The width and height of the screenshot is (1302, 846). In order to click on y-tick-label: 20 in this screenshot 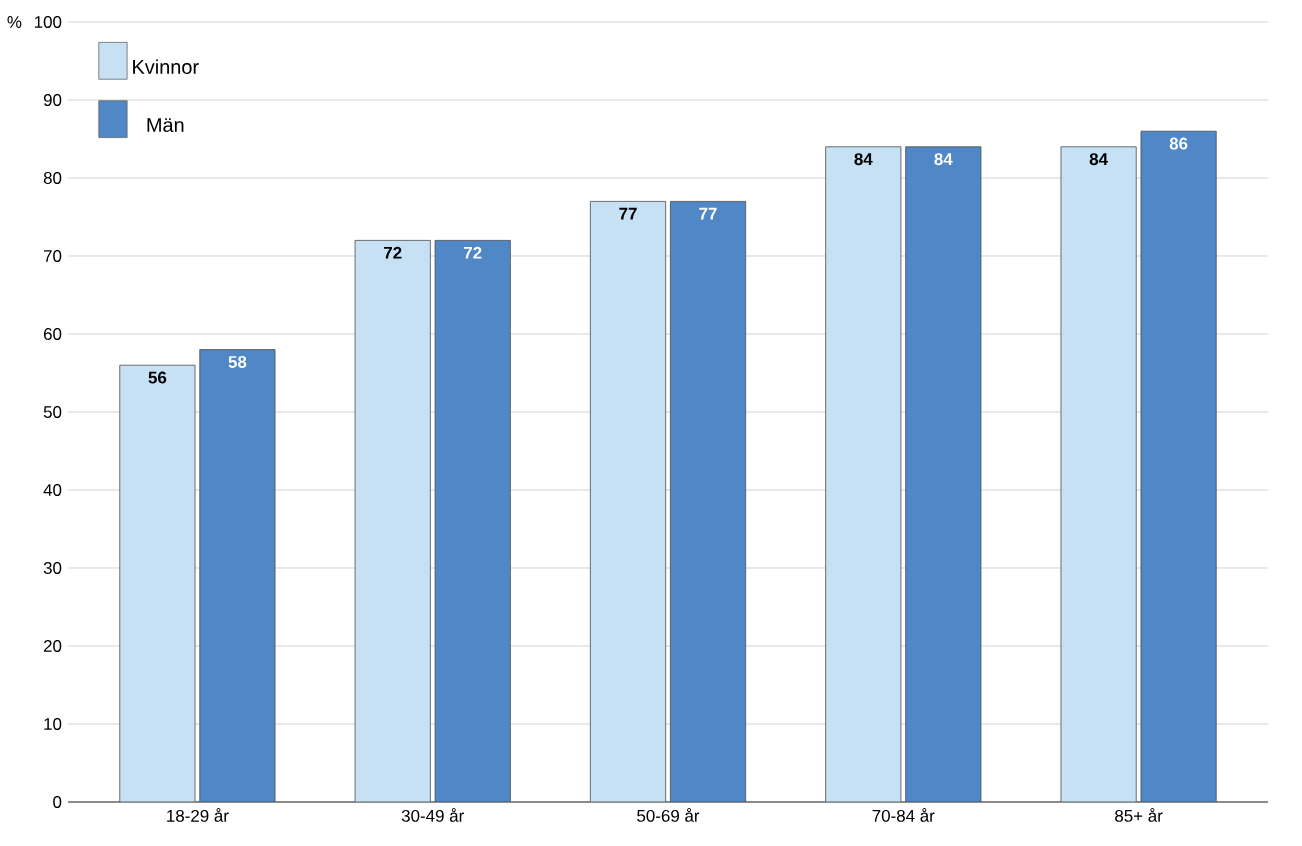, I will do `click(52, 646)`.